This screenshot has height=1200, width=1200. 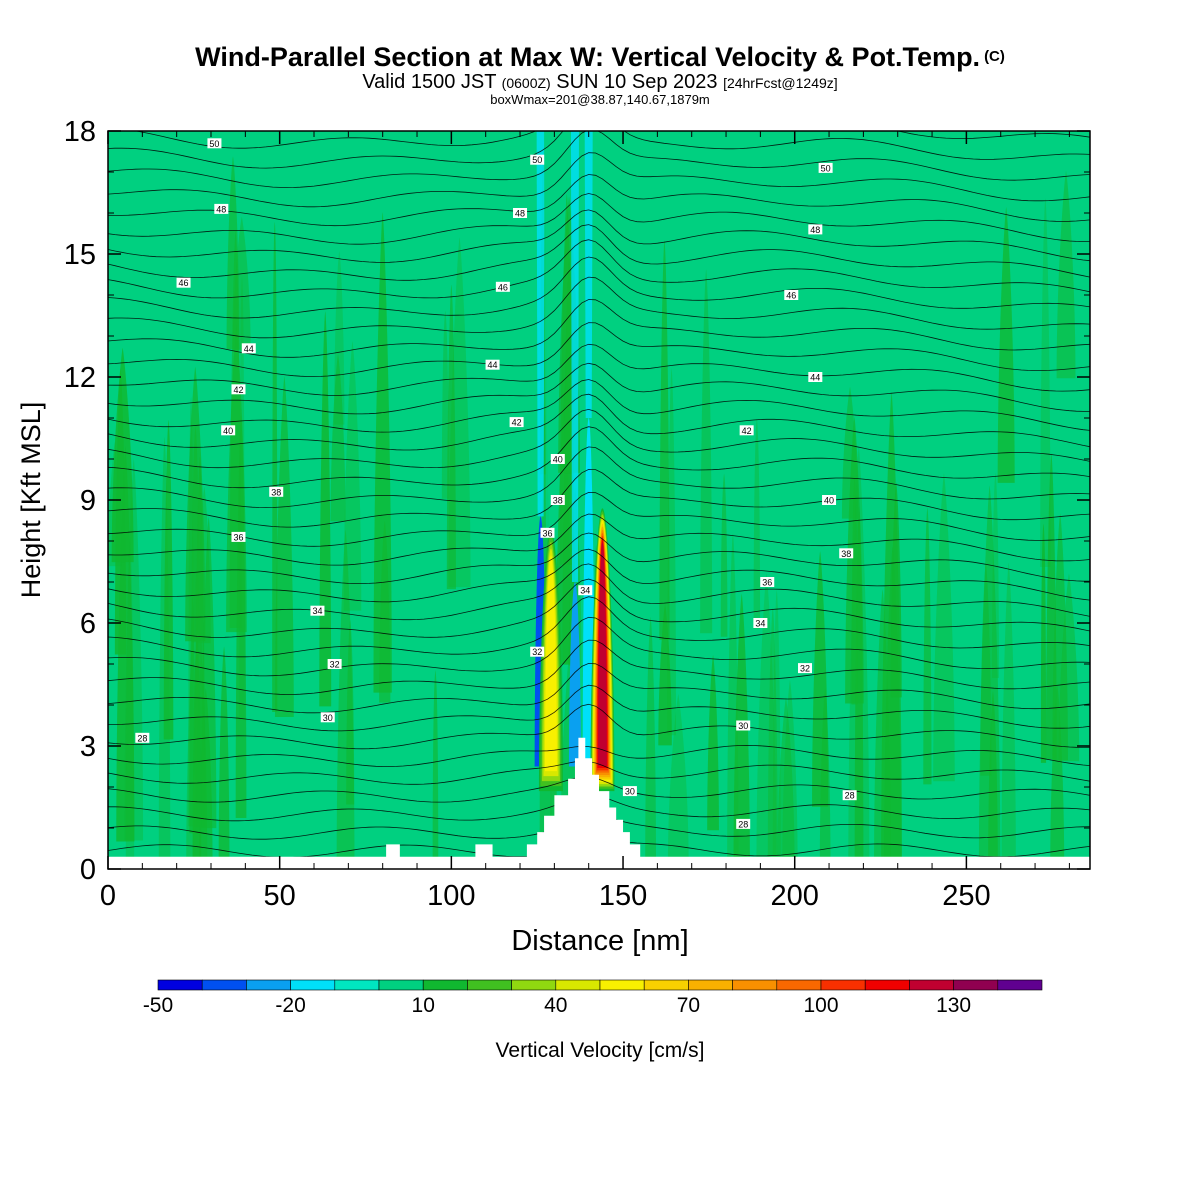 I want to click on y-axis-label: Height [Kft MSL], so click(x=31, y=500).